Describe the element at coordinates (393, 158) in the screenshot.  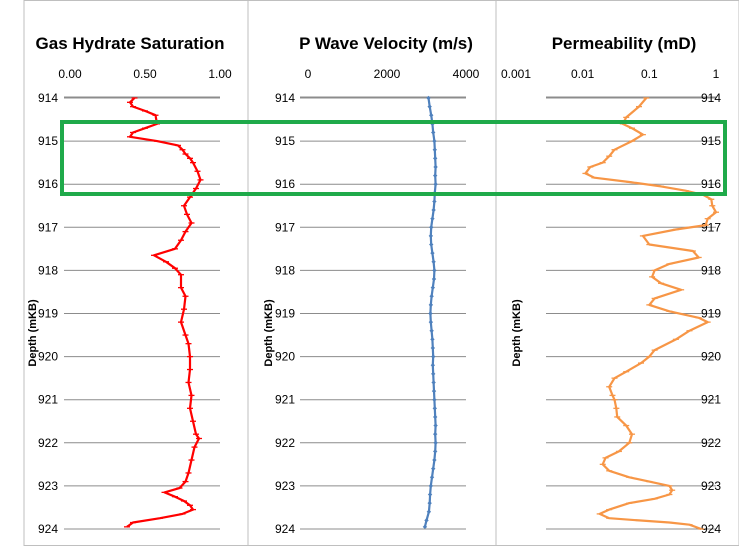
I see `highlight-box` at that location.